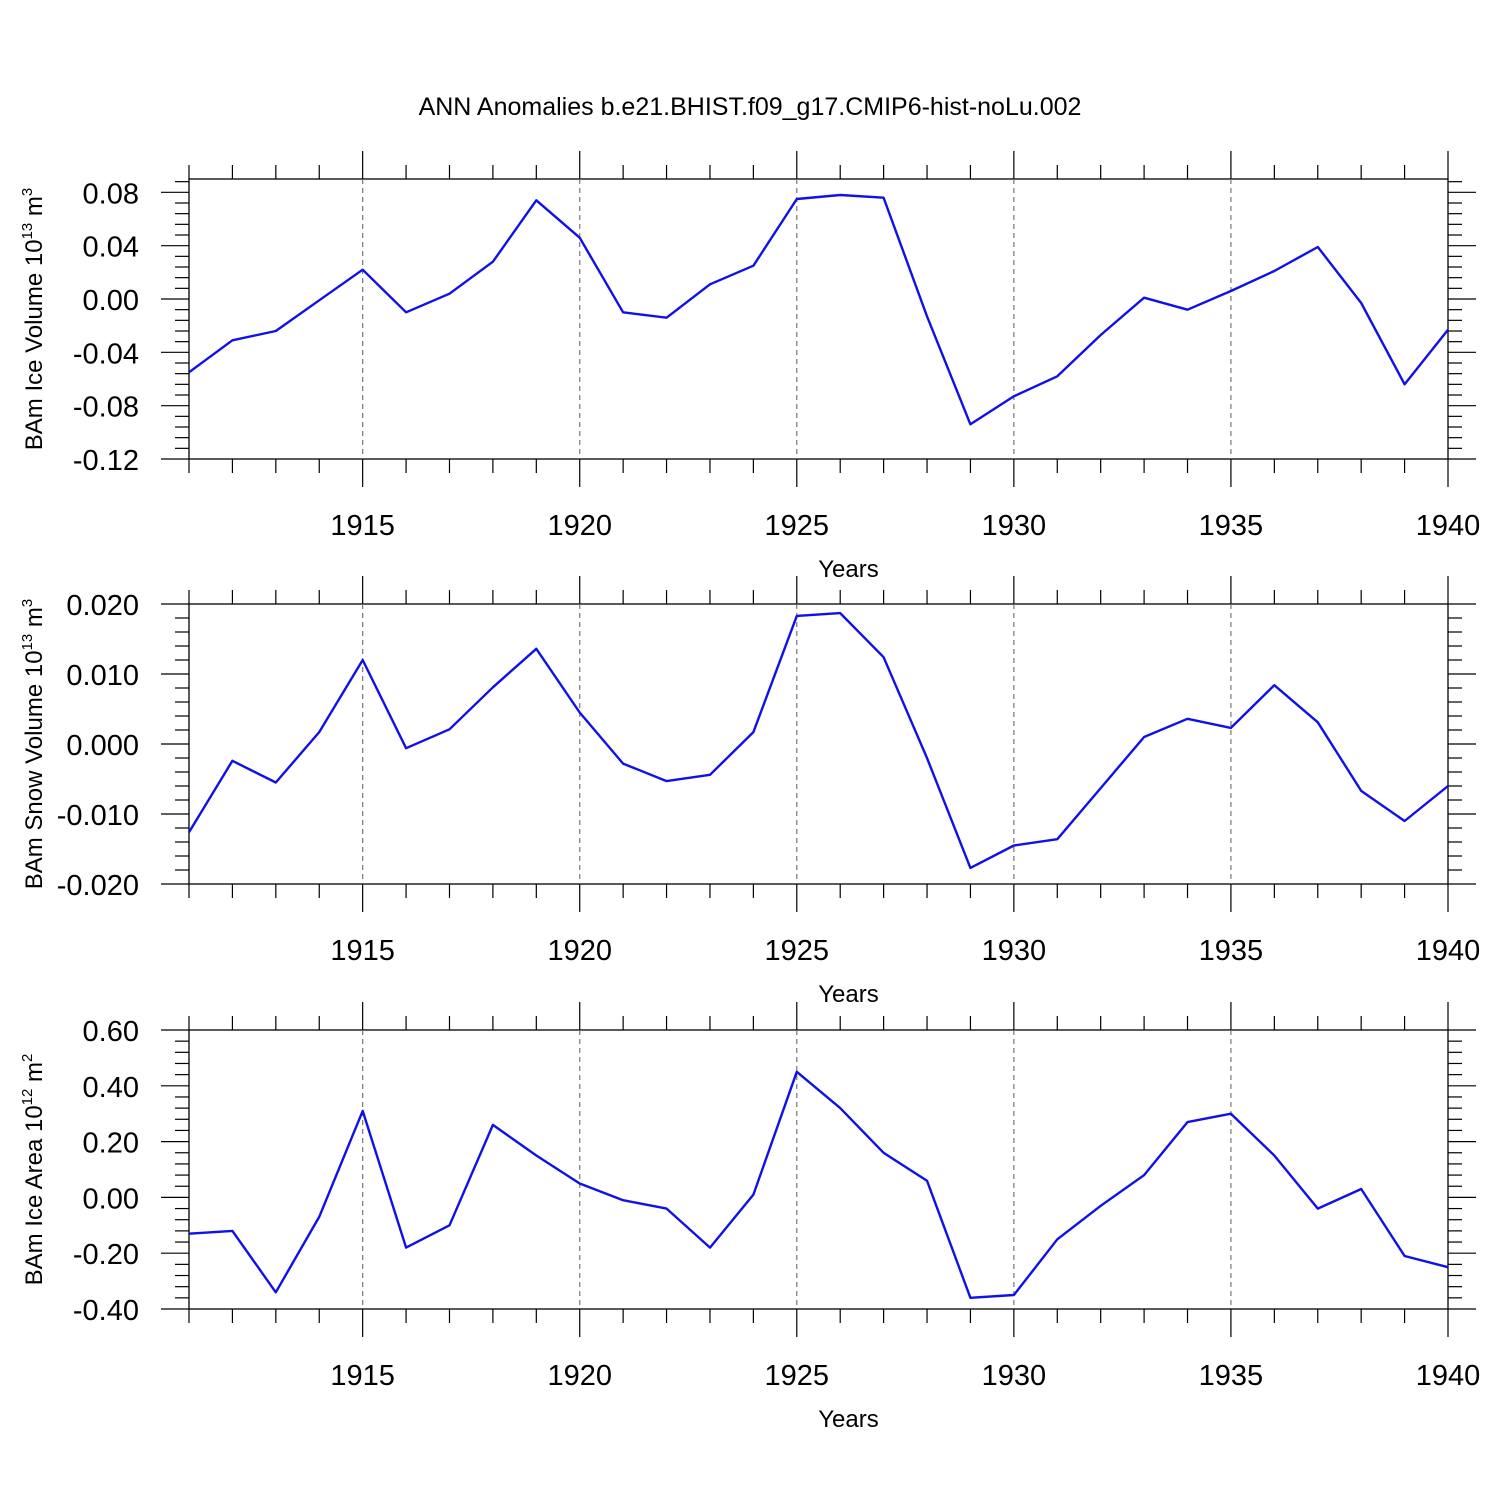 The height and width of the screenshot is (1500, 1500). What do you see at coordinates (106, 354) in the screenshot?
I see `y-tick-label: -0.04` at bounding box center [106, 354].